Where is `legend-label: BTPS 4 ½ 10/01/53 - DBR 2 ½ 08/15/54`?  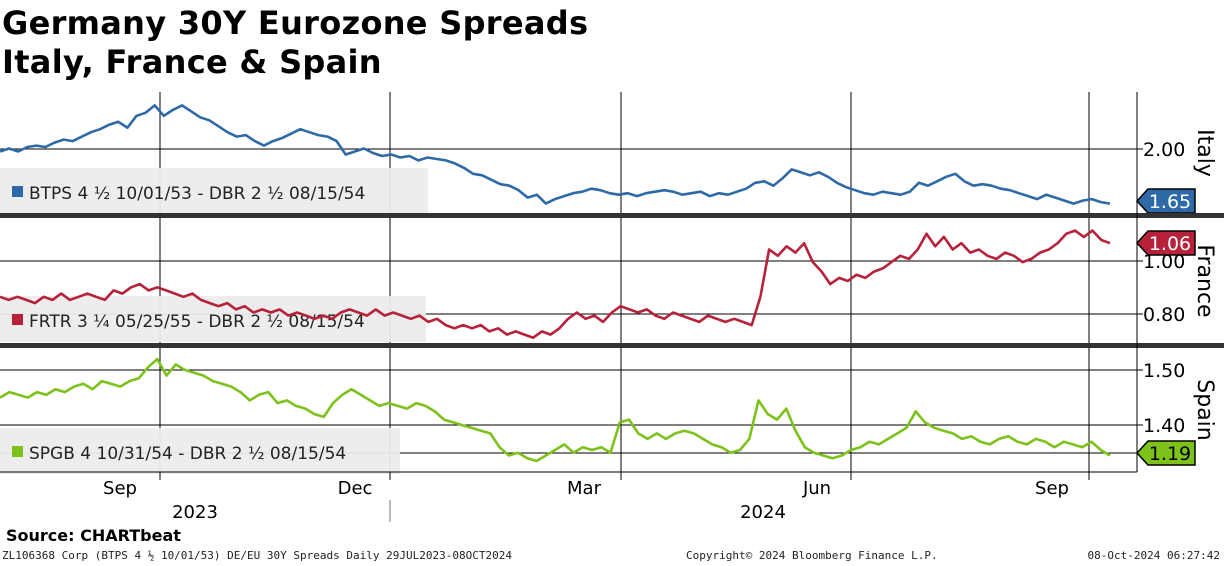 legend-label: BTPS 4 ½ 10/01/53 - DBR 2 ½ 08/15/54 is located at coordinates (197, 194).